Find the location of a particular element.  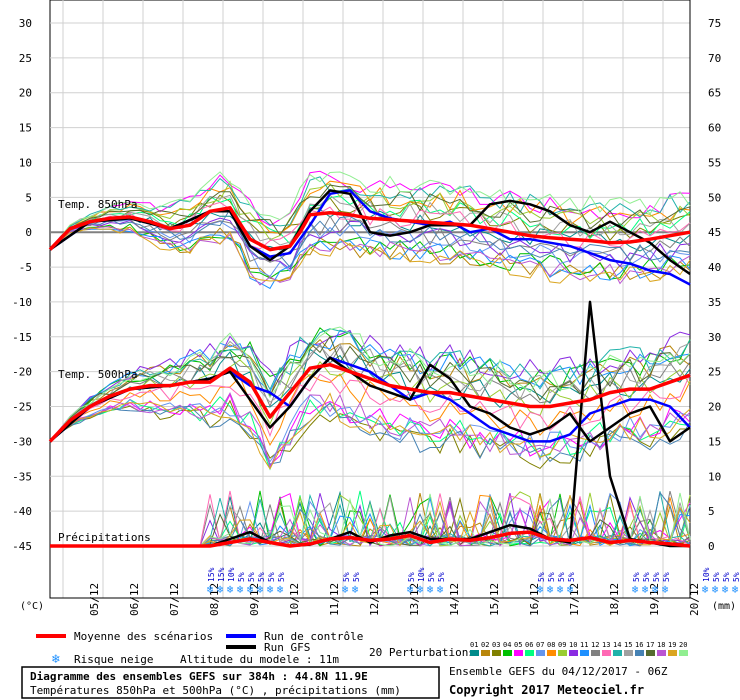

perturbation-id-label: 08 is located at coordinates (551, 645).